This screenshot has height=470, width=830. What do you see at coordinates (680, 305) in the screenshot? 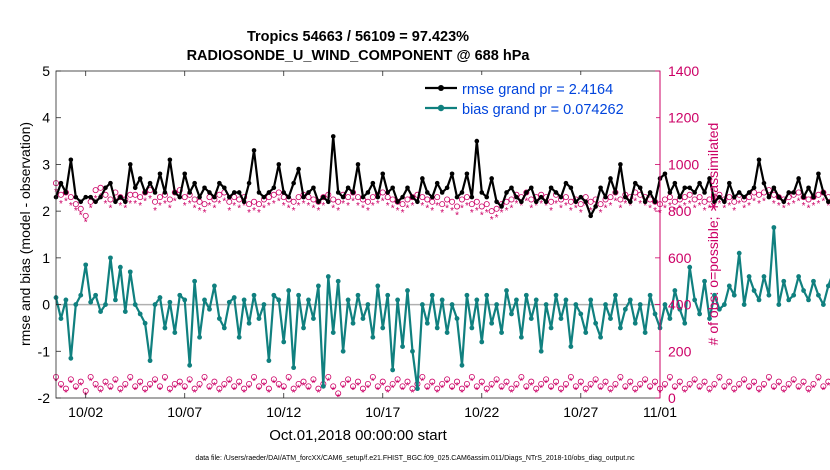
I see `y-right-tick-label: 400` at bounding box center [680, 305].